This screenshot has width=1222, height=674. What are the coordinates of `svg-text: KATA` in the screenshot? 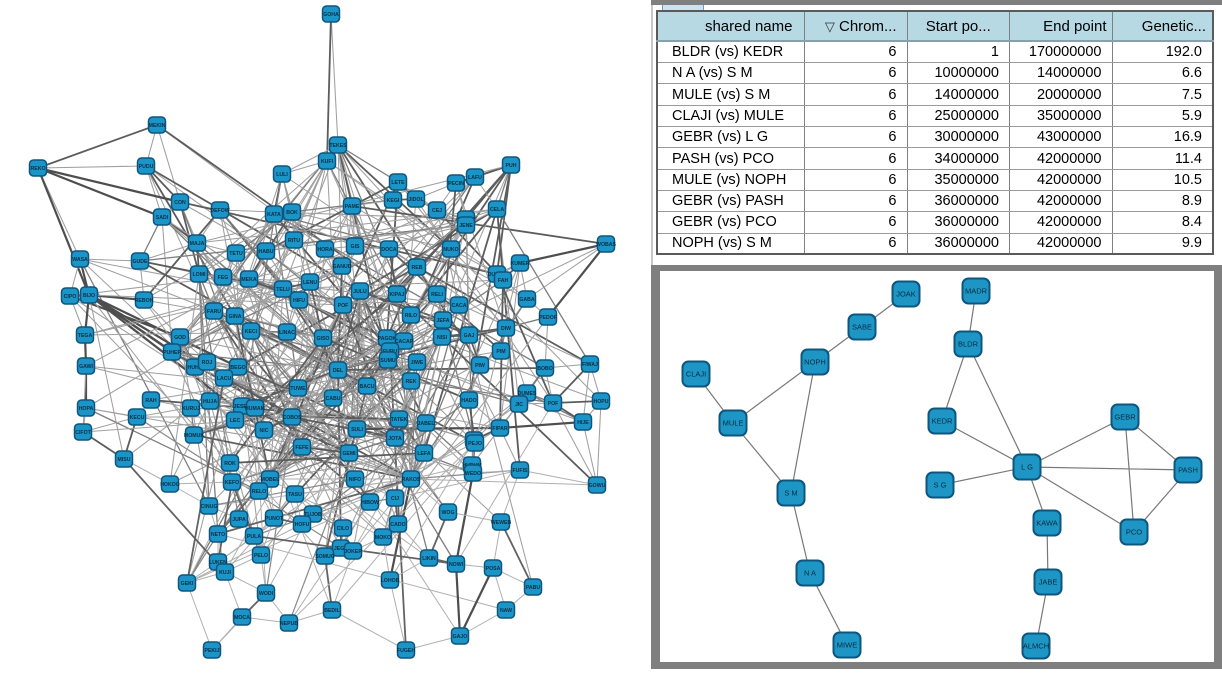 It's located at (274, 215).